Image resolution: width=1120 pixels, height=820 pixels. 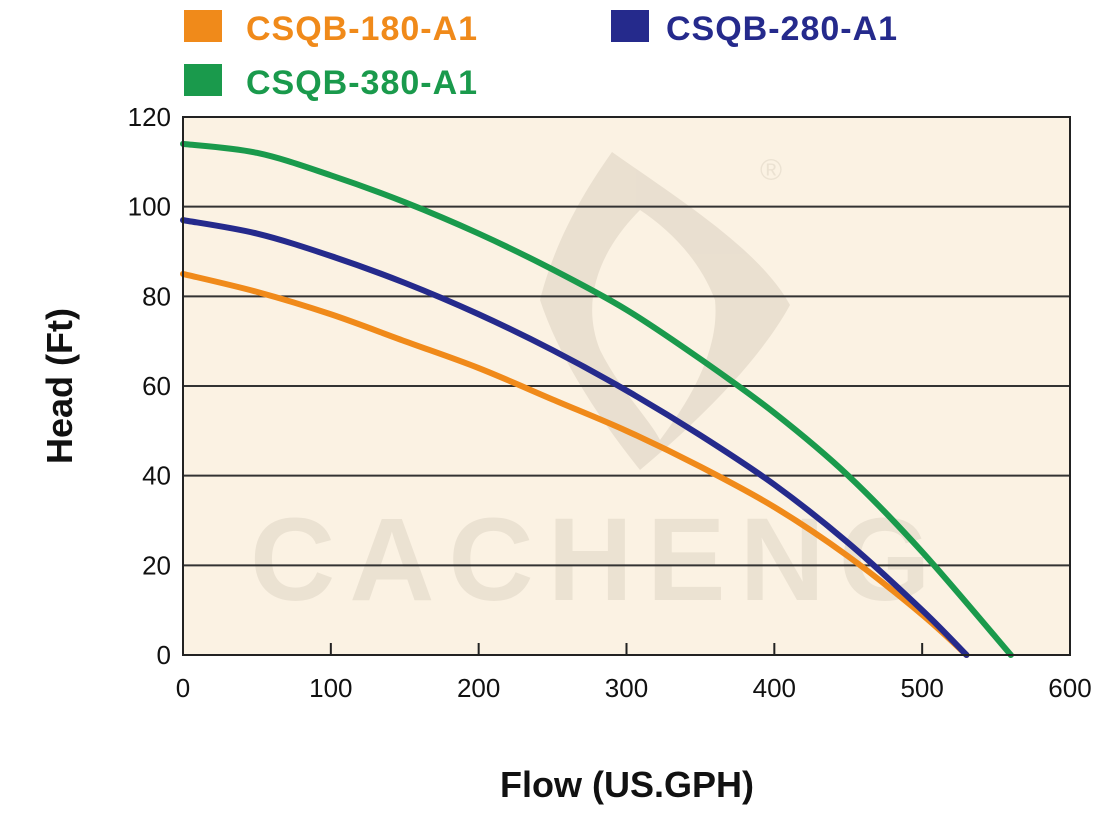 I want to click on x-tick-label: 600, so click(x=1069, y=688).